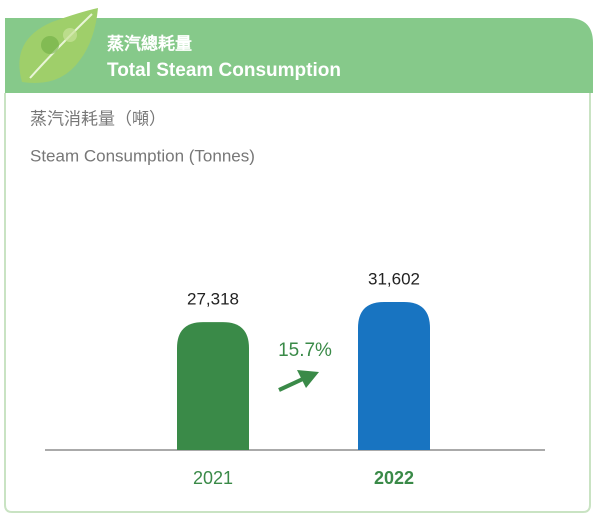 The image size is (593, 520). What do you see at coordinates (213, 478) in the screenshot?
I see `x-tick-label: 2021` at bounding box center [213, 478].